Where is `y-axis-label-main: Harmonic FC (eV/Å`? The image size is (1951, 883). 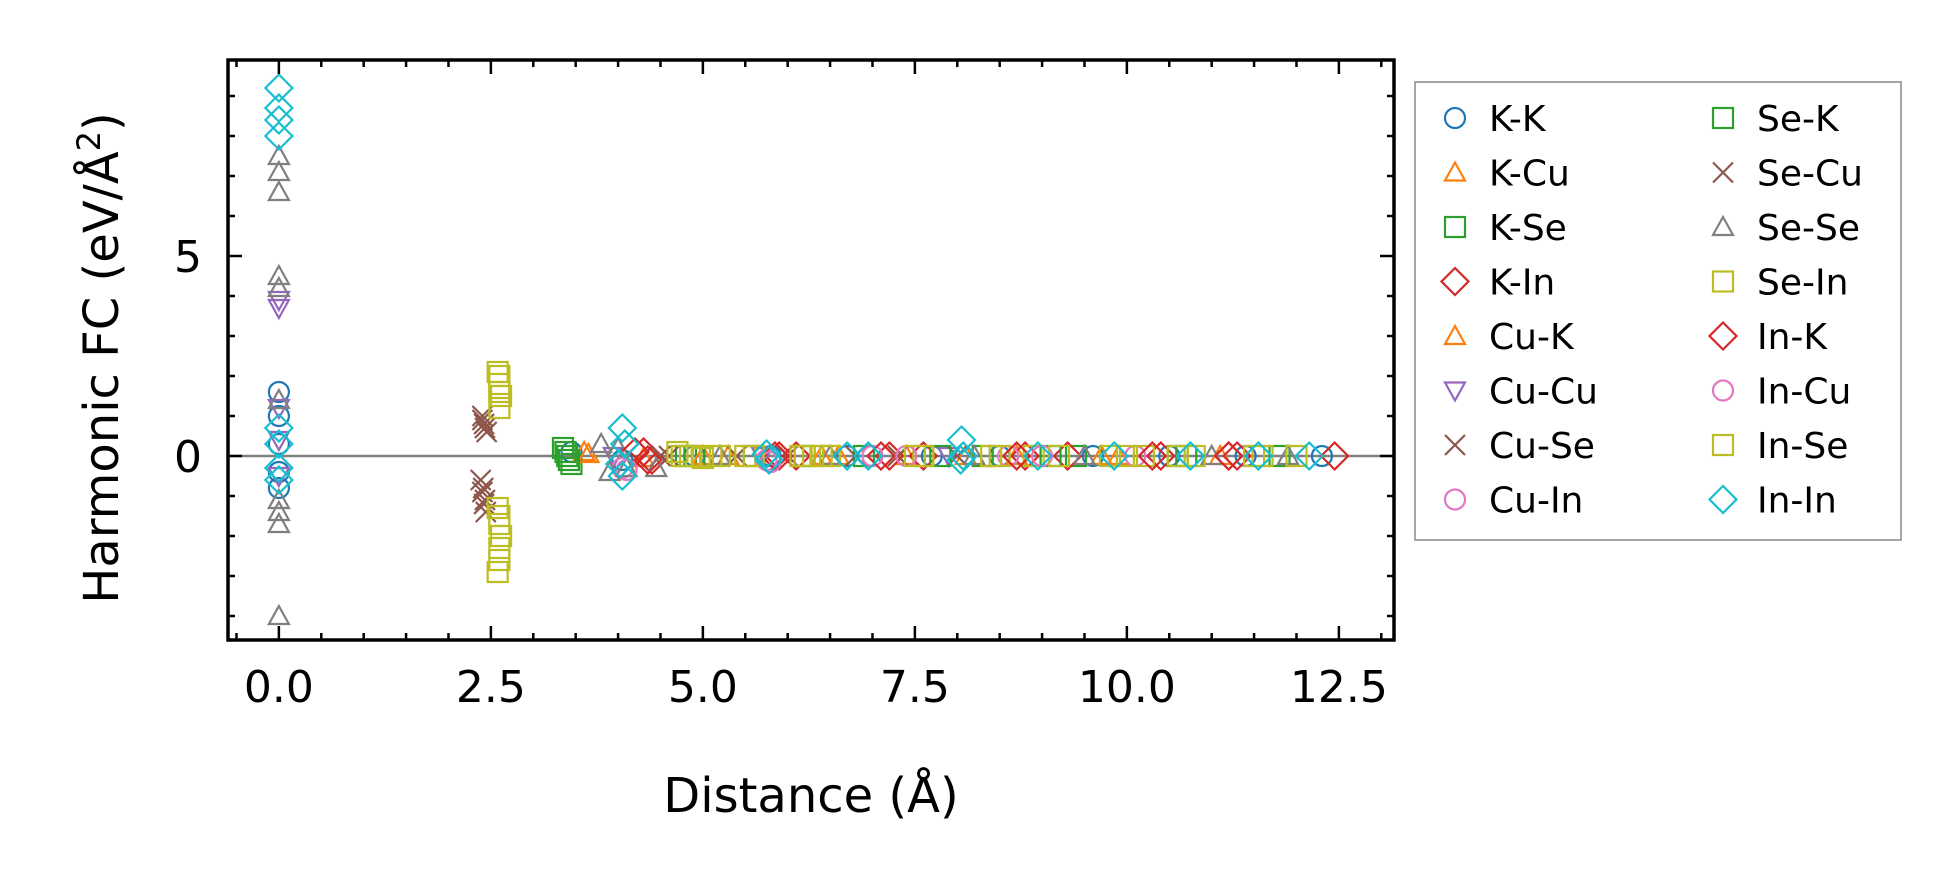
y-axis-label-main: Harmonic FC (eV/Å is located at coordinates (101, 377).